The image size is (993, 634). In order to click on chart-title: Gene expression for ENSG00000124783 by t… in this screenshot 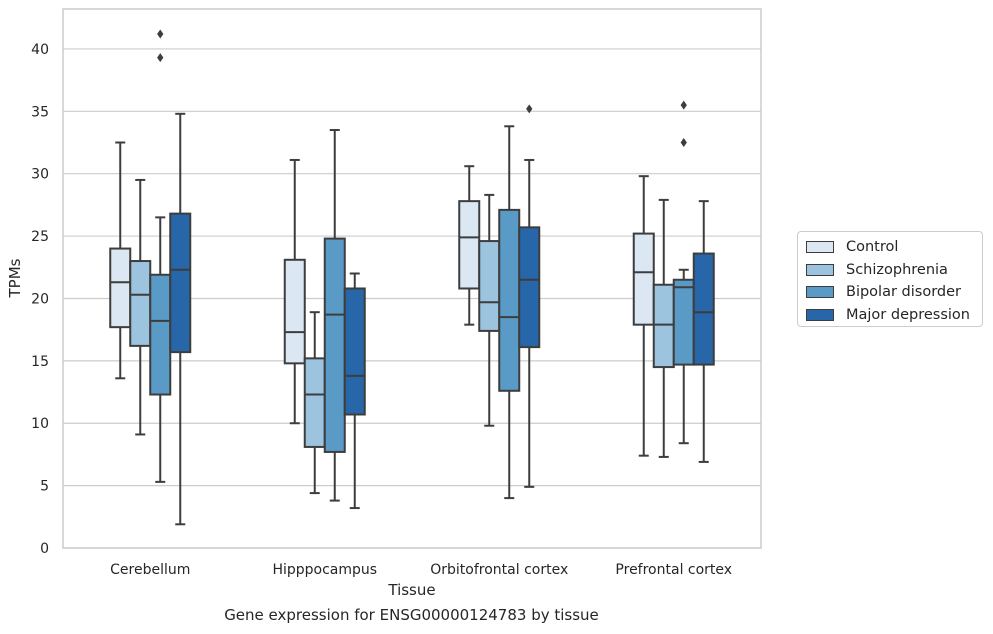, I will do `click(411, 615)`.